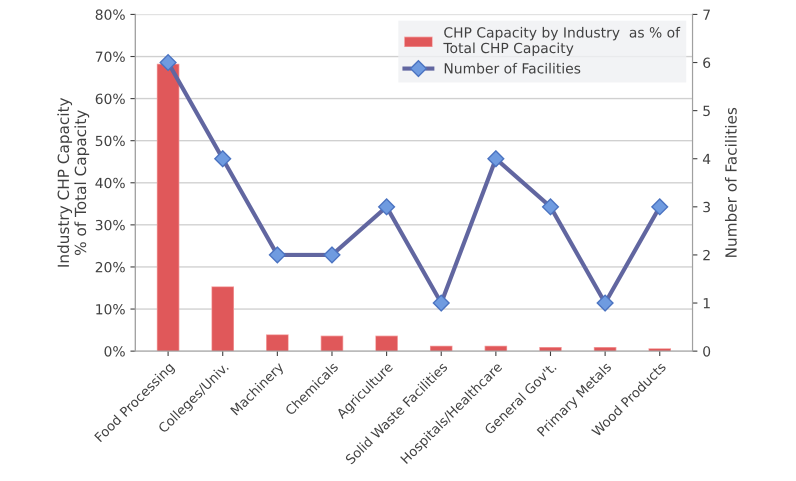 The height and width of the screenshot is (481, 796). Describe the element at coordinates (110, 225) in the screenshot. I see `y-tick-label: 30%` at that location.